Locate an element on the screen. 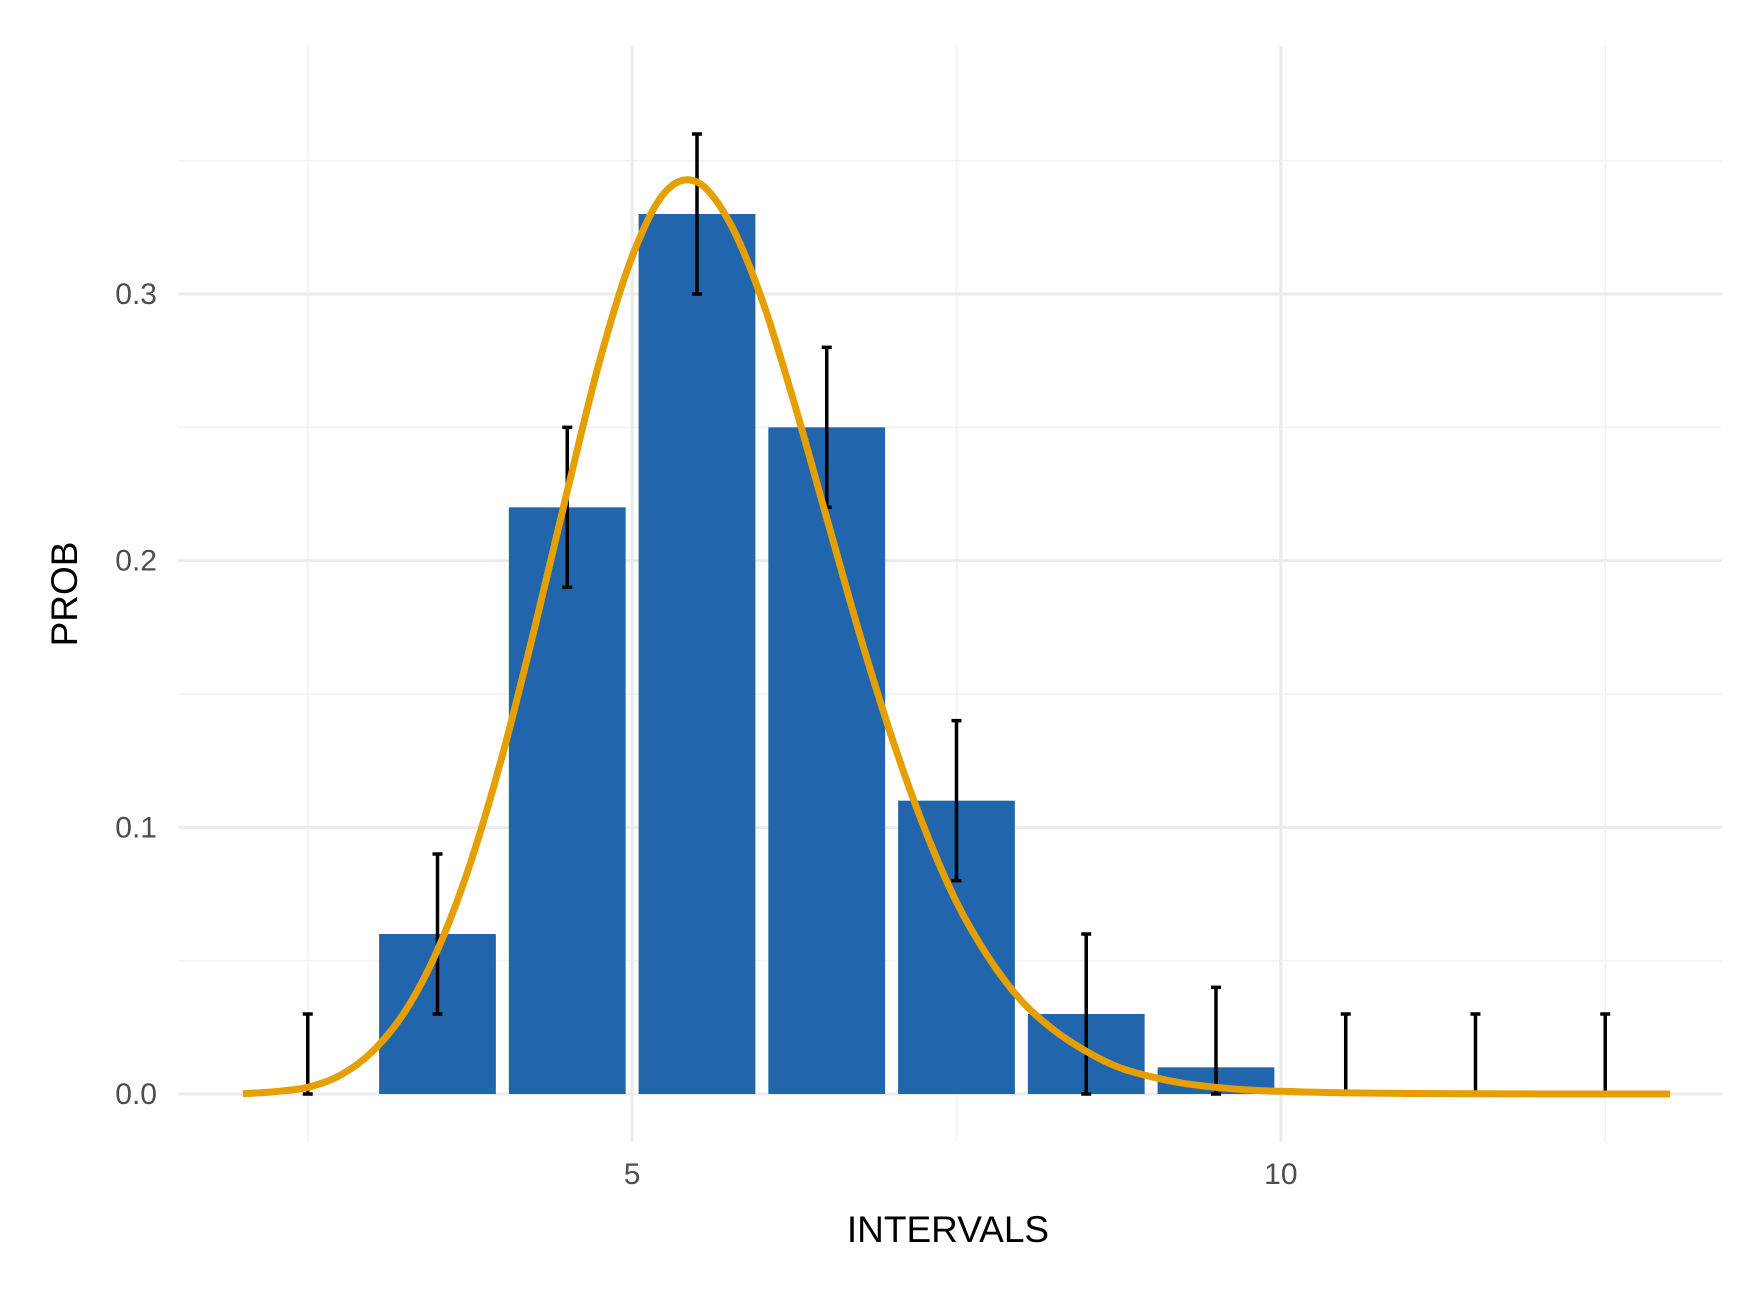  y-tick-label-0: 0.0 is located at coordinates (136, 1094).